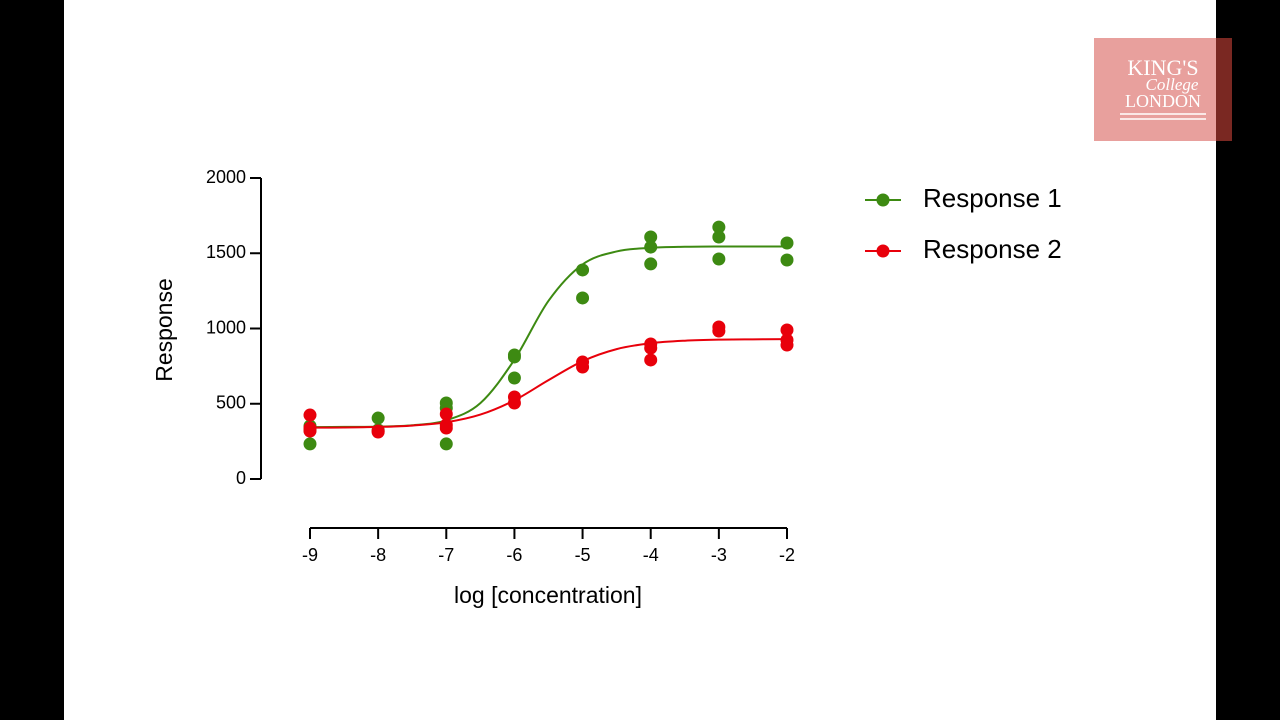 The image size is (1280, 720). What do you see at coordinates (1172, 84) in the screenshot?
I see `logo-text: College` at bounding box center [1172, 84].